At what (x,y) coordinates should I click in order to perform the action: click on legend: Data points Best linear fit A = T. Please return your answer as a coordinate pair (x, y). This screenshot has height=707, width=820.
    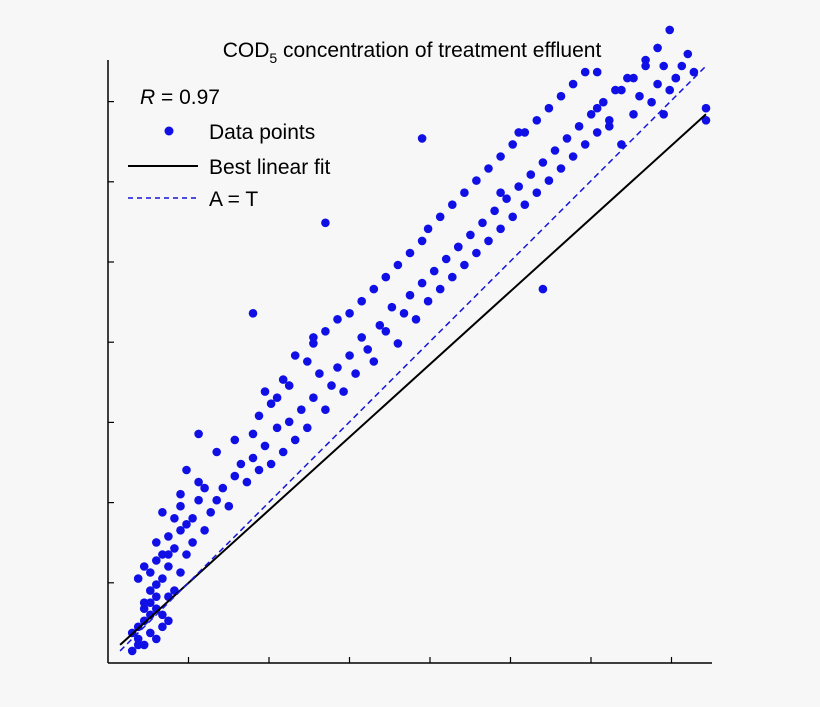
    Looking at the image, I should click on (229, 166).